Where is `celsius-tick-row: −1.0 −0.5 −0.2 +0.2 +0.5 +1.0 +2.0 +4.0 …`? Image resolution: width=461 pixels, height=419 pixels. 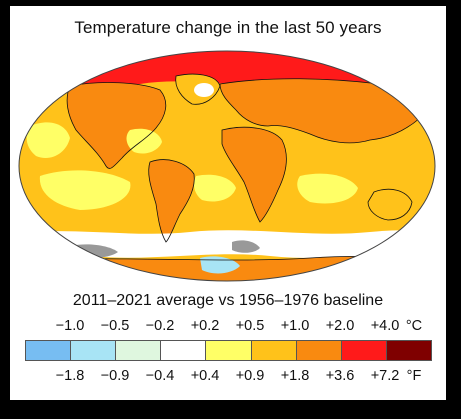
celsius-tick-row: −1.0 −0.5 −0.2 +0.2 +0.5 +1.0 +2.0 +4.0 … is located at coordinates (228, 327).